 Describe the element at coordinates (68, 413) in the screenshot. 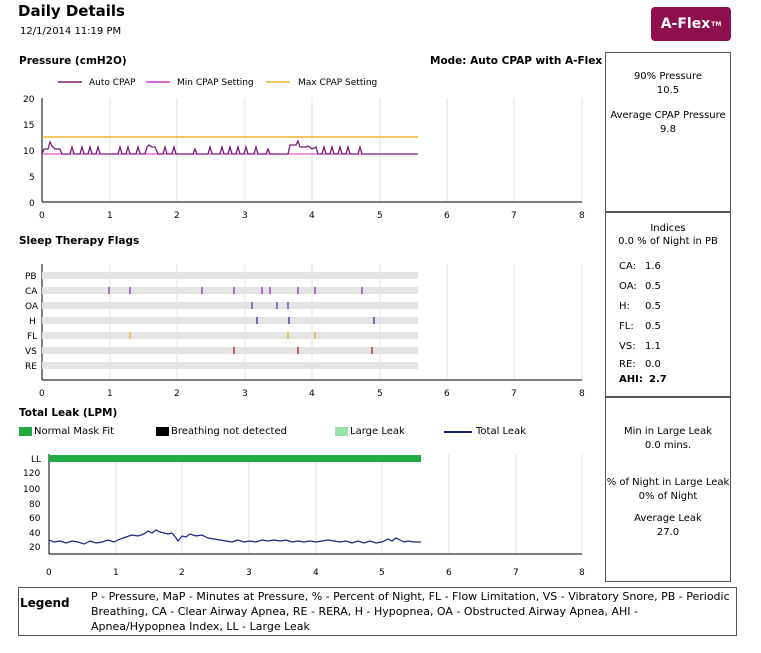

I see `leak-title: Total Leak (LPM)` at that location.